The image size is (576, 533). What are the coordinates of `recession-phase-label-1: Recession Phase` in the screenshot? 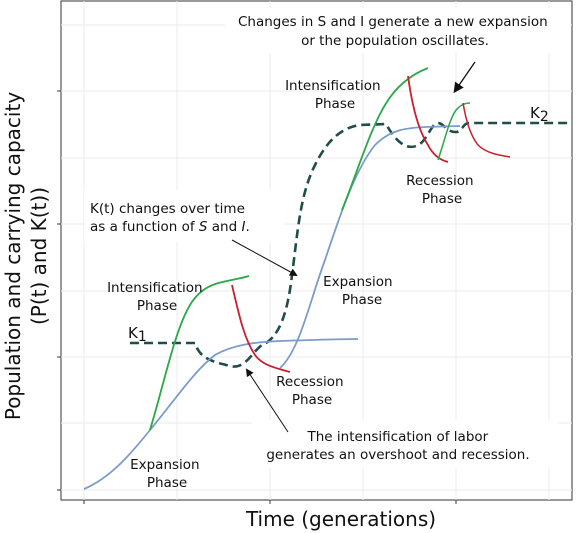 It's located at (312, 391).